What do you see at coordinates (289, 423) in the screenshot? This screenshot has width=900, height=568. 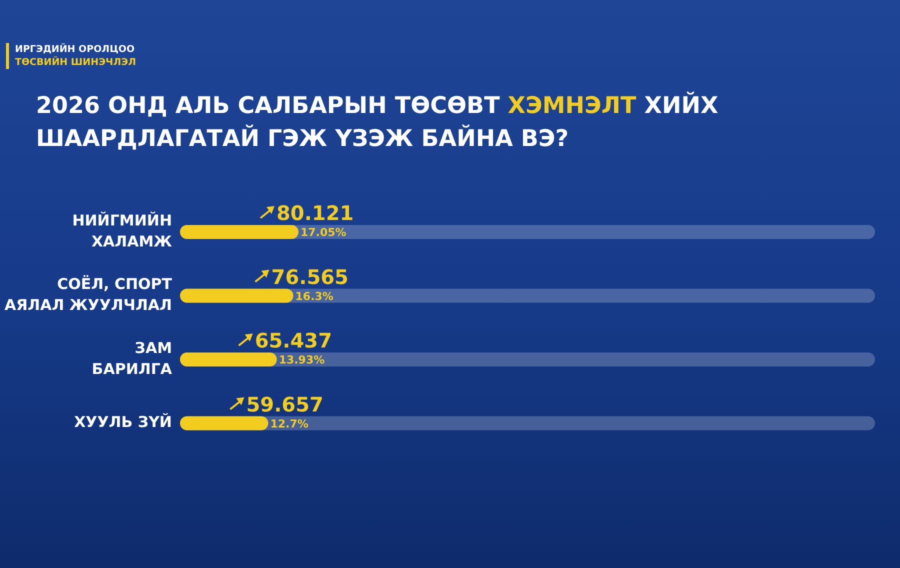 I see `data-label: 12.7%` at bounding box center [289, 423].